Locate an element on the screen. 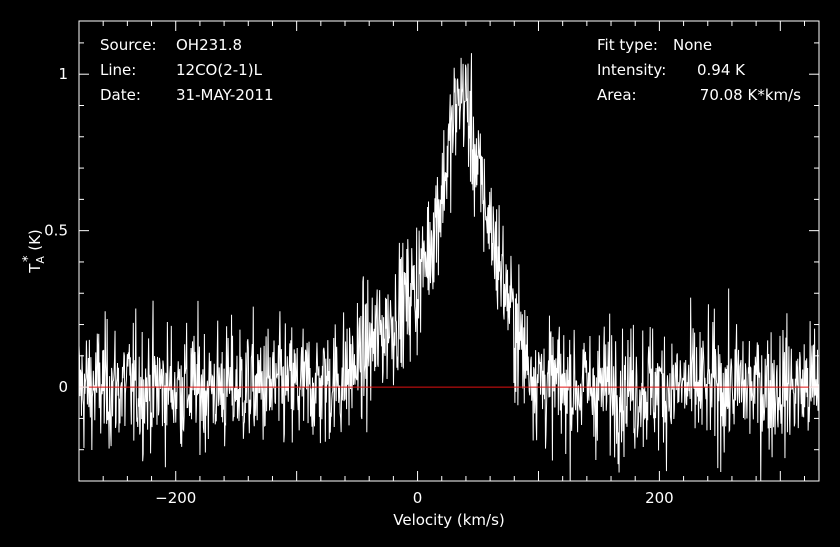  intensity-label: Intensity: is located at coordinates (631, 70).